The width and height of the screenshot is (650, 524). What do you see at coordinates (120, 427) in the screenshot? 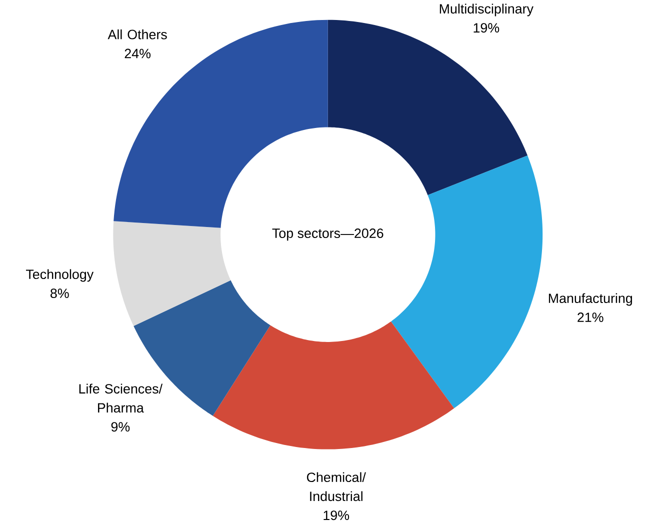
I see `data-label: 9%` at bounding box center [120, 427].